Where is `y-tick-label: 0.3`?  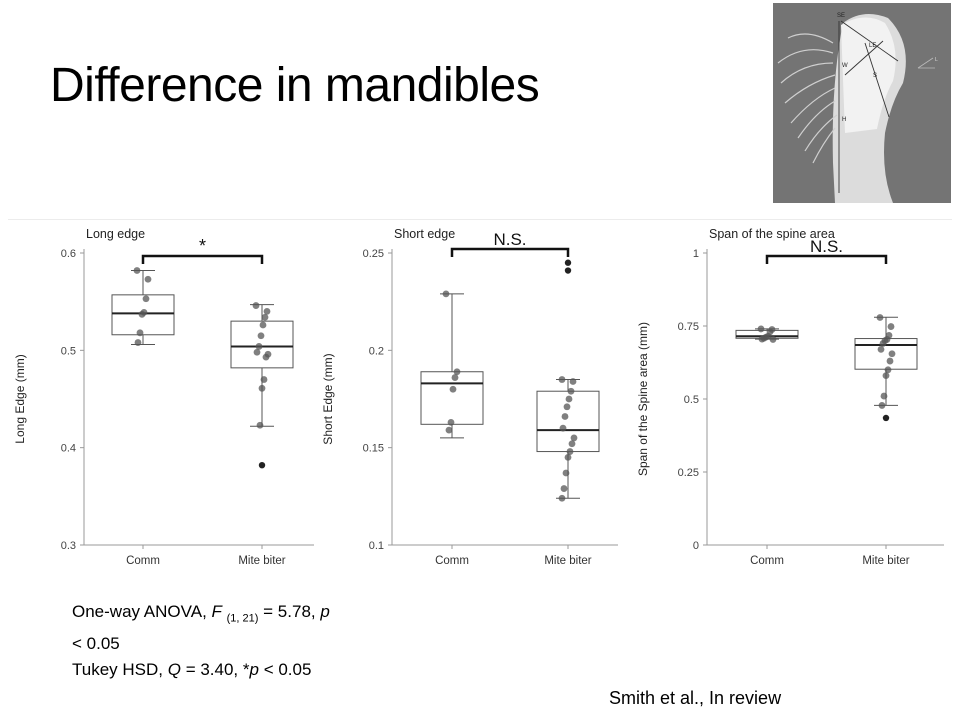
y-tick-label: 0.3 is located at coordinates (68, 546).